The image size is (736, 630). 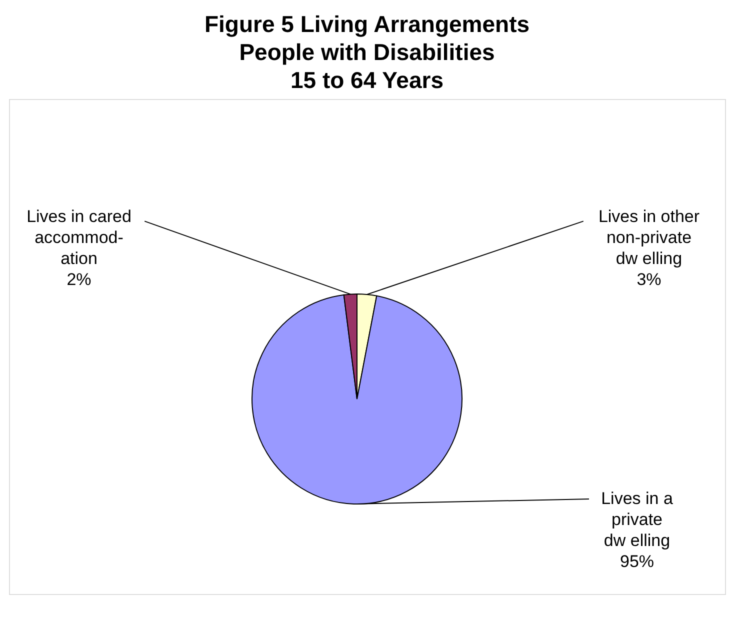 I want to click on slice-label: Lives in a private dw elling, so click(x=637, y=519).